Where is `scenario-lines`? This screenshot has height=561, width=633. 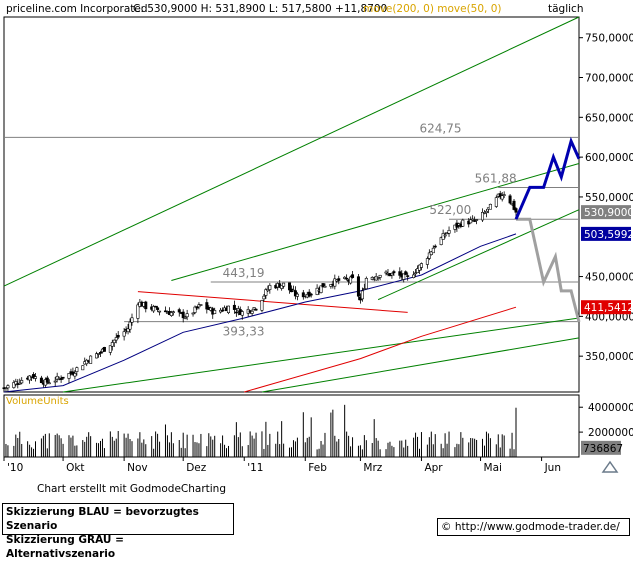
scenario-lines is located at coordinates (547, 229).